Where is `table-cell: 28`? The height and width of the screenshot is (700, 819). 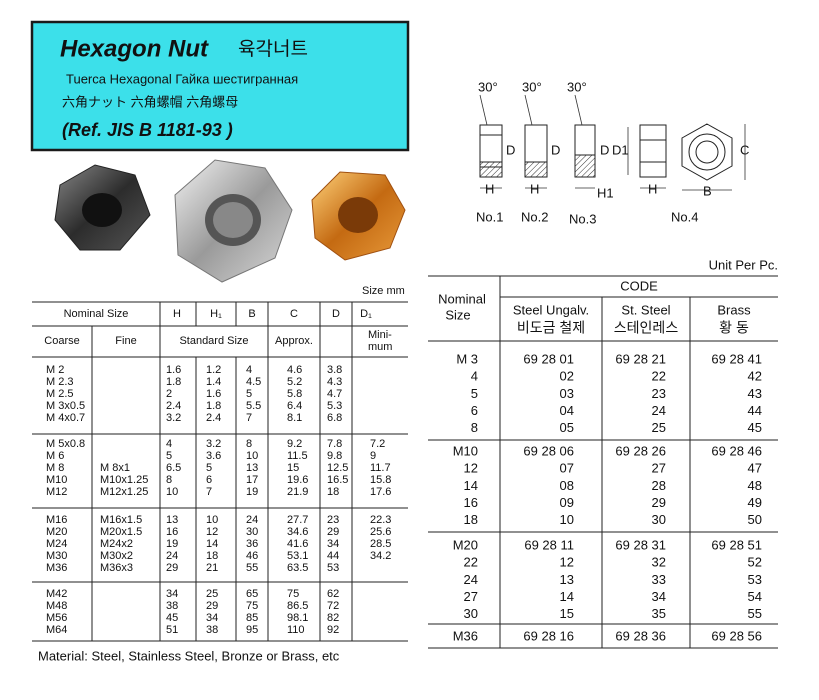 table-cell: 28 is located at coordinates (659, 485).